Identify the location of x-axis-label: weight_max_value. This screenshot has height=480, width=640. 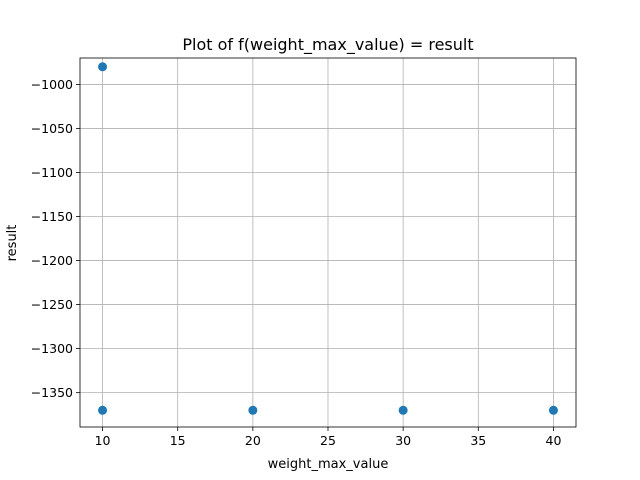
(328, 464).